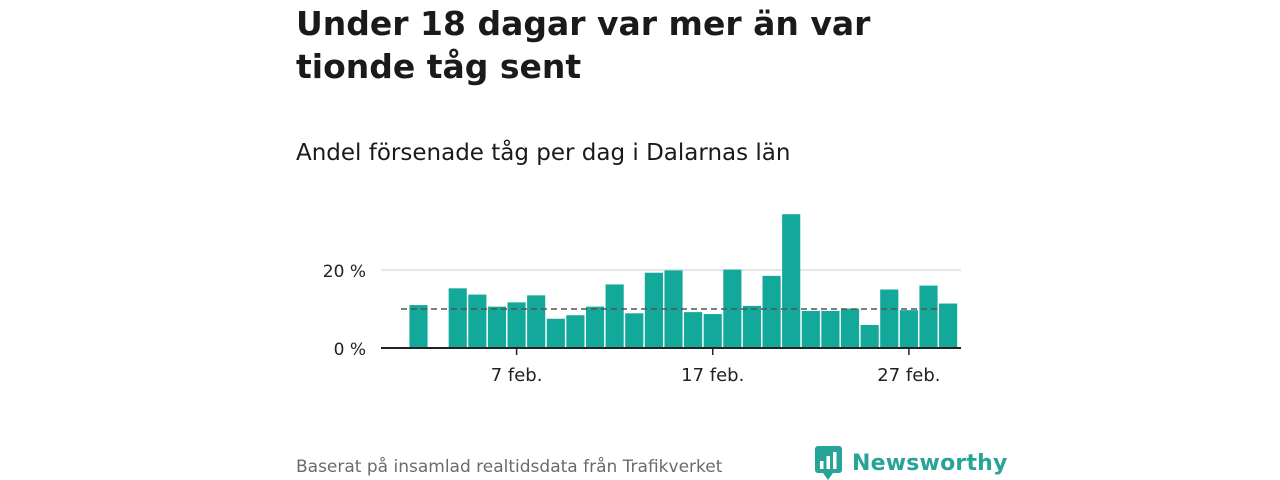 Image resolution: width=1280 pixels, height=480 pixels. Describe the element at coordinates (828, 463) in the screenshot. I see `newsworthy-logo-icon` at that location.